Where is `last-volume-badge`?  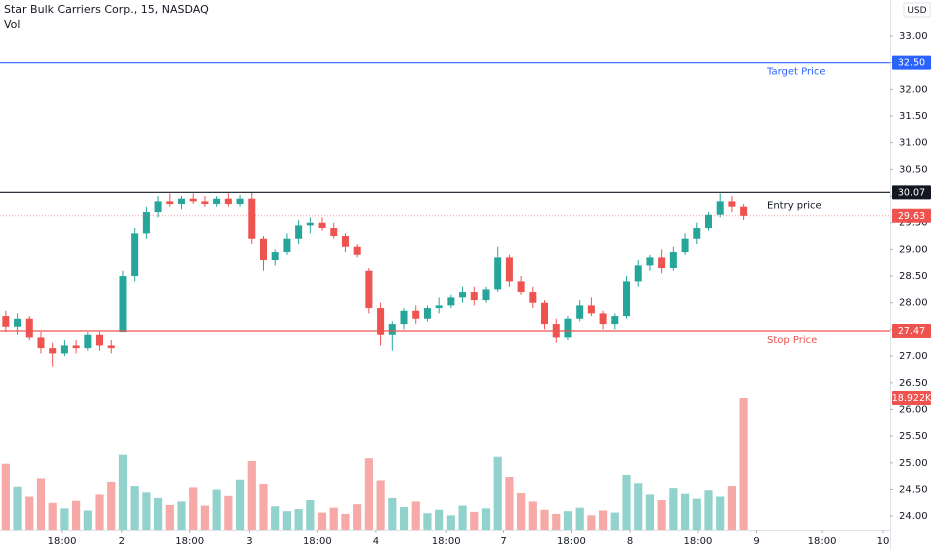
last-volume-badge is located at coordinates (911, 398).